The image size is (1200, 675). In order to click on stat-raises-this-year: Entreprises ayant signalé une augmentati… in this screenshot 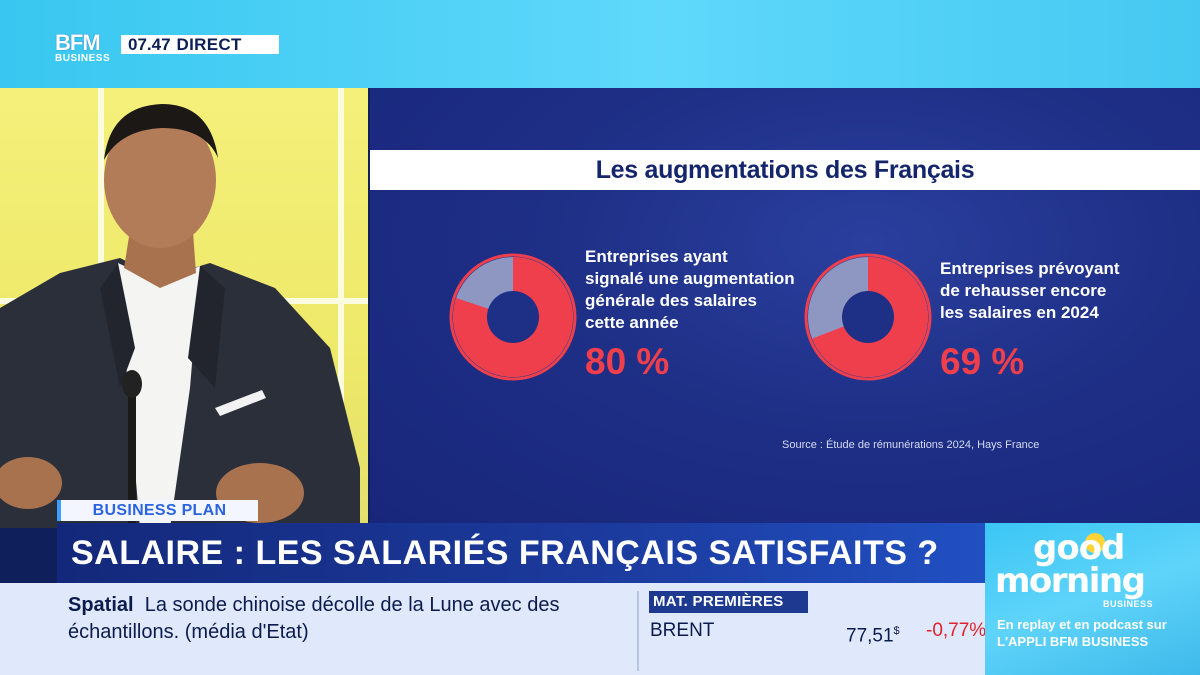, I will do `click(643, 319)`.